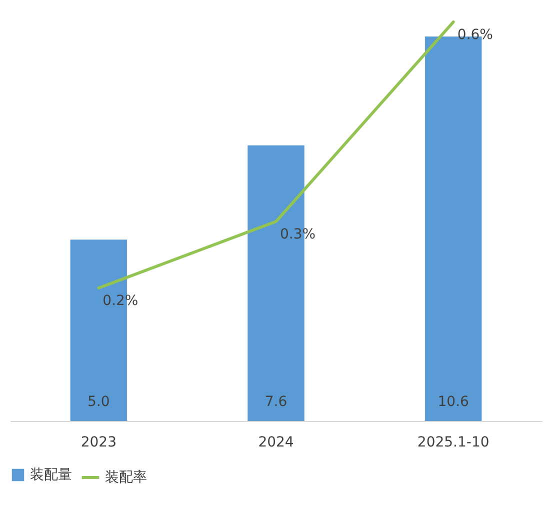 This screenshot has width=552, height=505. What do you see at coordinates (51, 475) in the screenshot?
I see `legend-label: 装配量` at bounding box center [51, 475].